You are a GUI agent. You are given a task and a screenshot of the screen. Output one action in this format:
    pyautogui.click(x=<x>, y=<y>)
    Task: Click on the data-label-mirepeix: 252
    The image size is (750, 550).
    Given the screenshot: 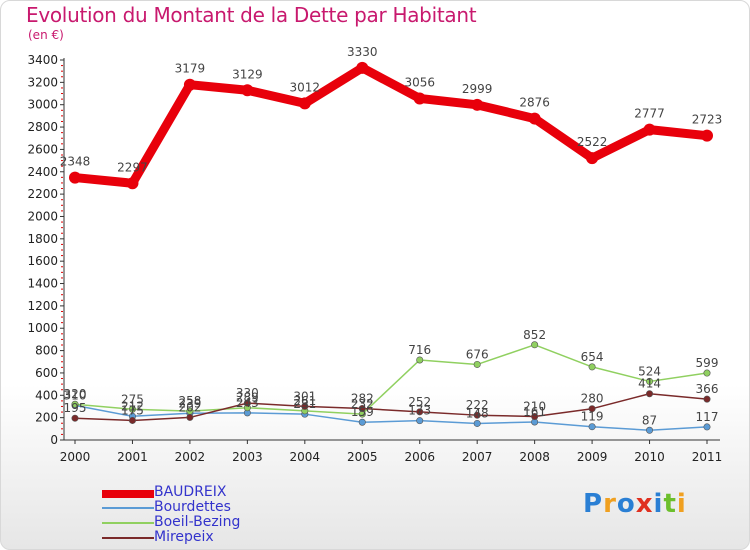 What is the action you would take?
    pyautogui.click(x=419, y=402)
    